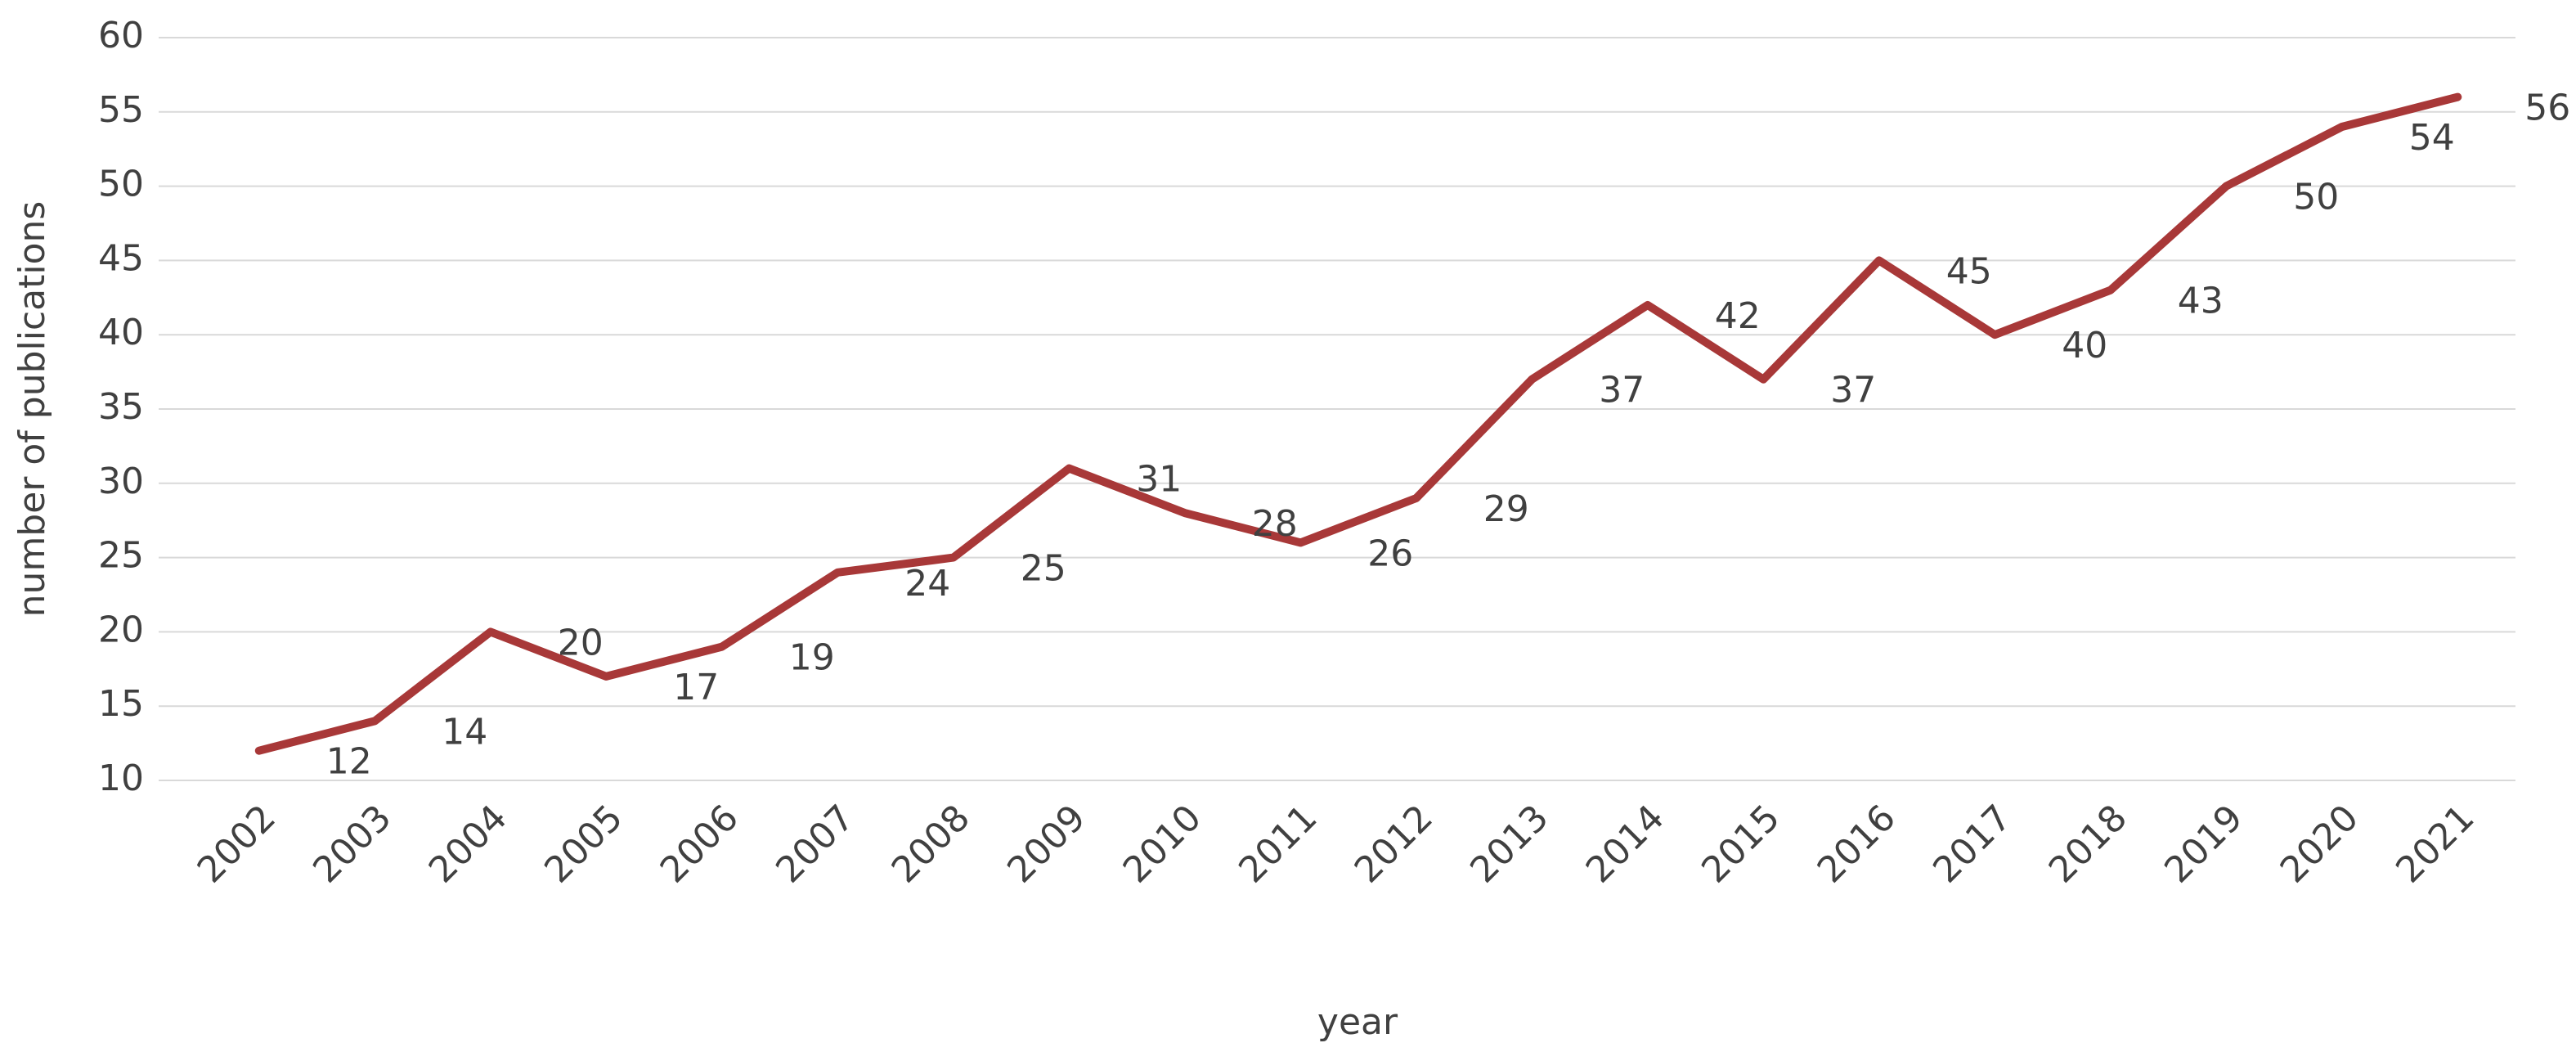 Image resolution: width=2576 pixels, height=1061 pixels. I want to click on y-tick-label: 50, so click(121, 184).